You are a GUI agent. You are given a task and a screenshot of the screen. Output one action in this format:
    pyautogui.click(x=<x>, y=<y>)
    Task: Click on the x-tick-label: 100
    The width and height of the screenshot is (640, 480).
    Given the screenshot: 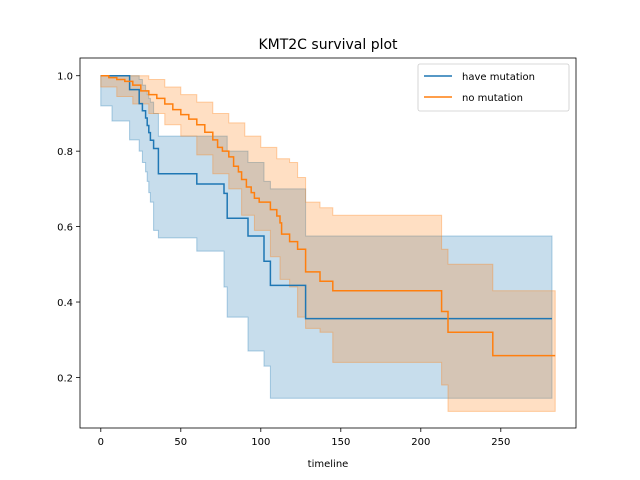 What is the action you would take?
    pyautogui.click(x=260, y=442)
    